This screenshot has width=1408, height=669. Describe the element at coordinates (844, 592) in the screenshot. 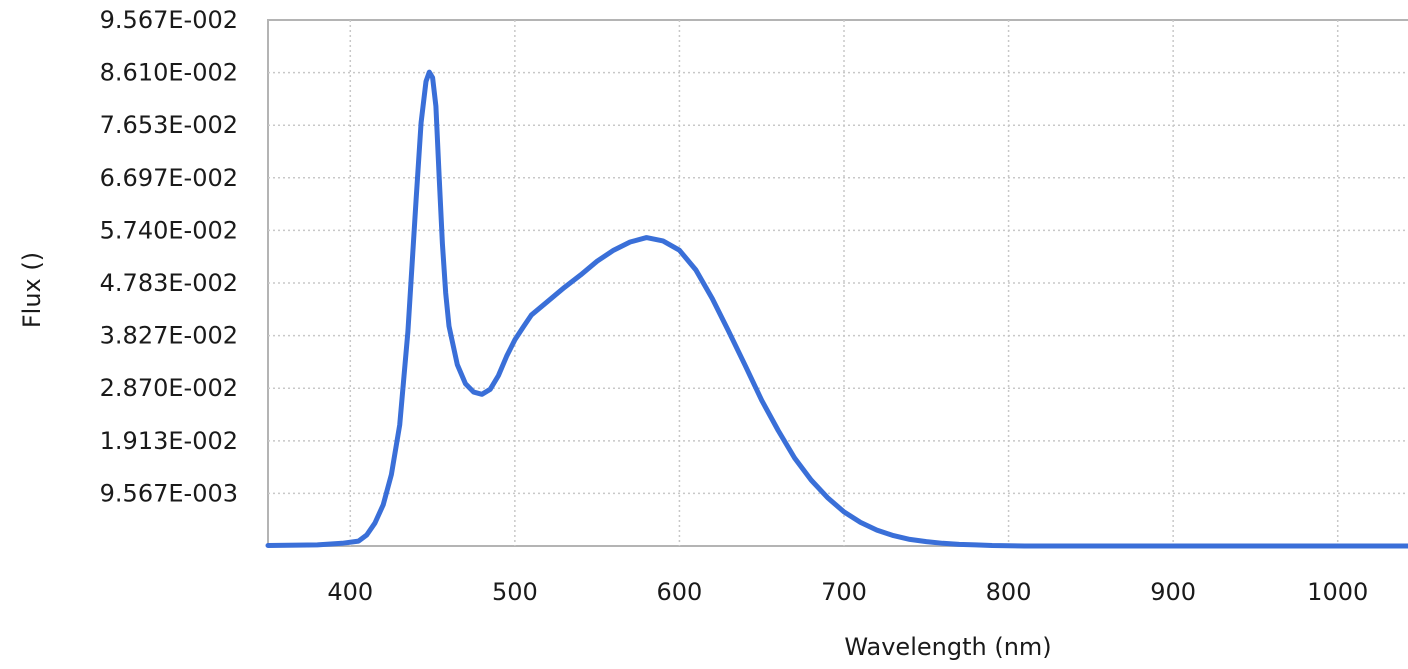

I see `x-tick-label: 700` at that location.